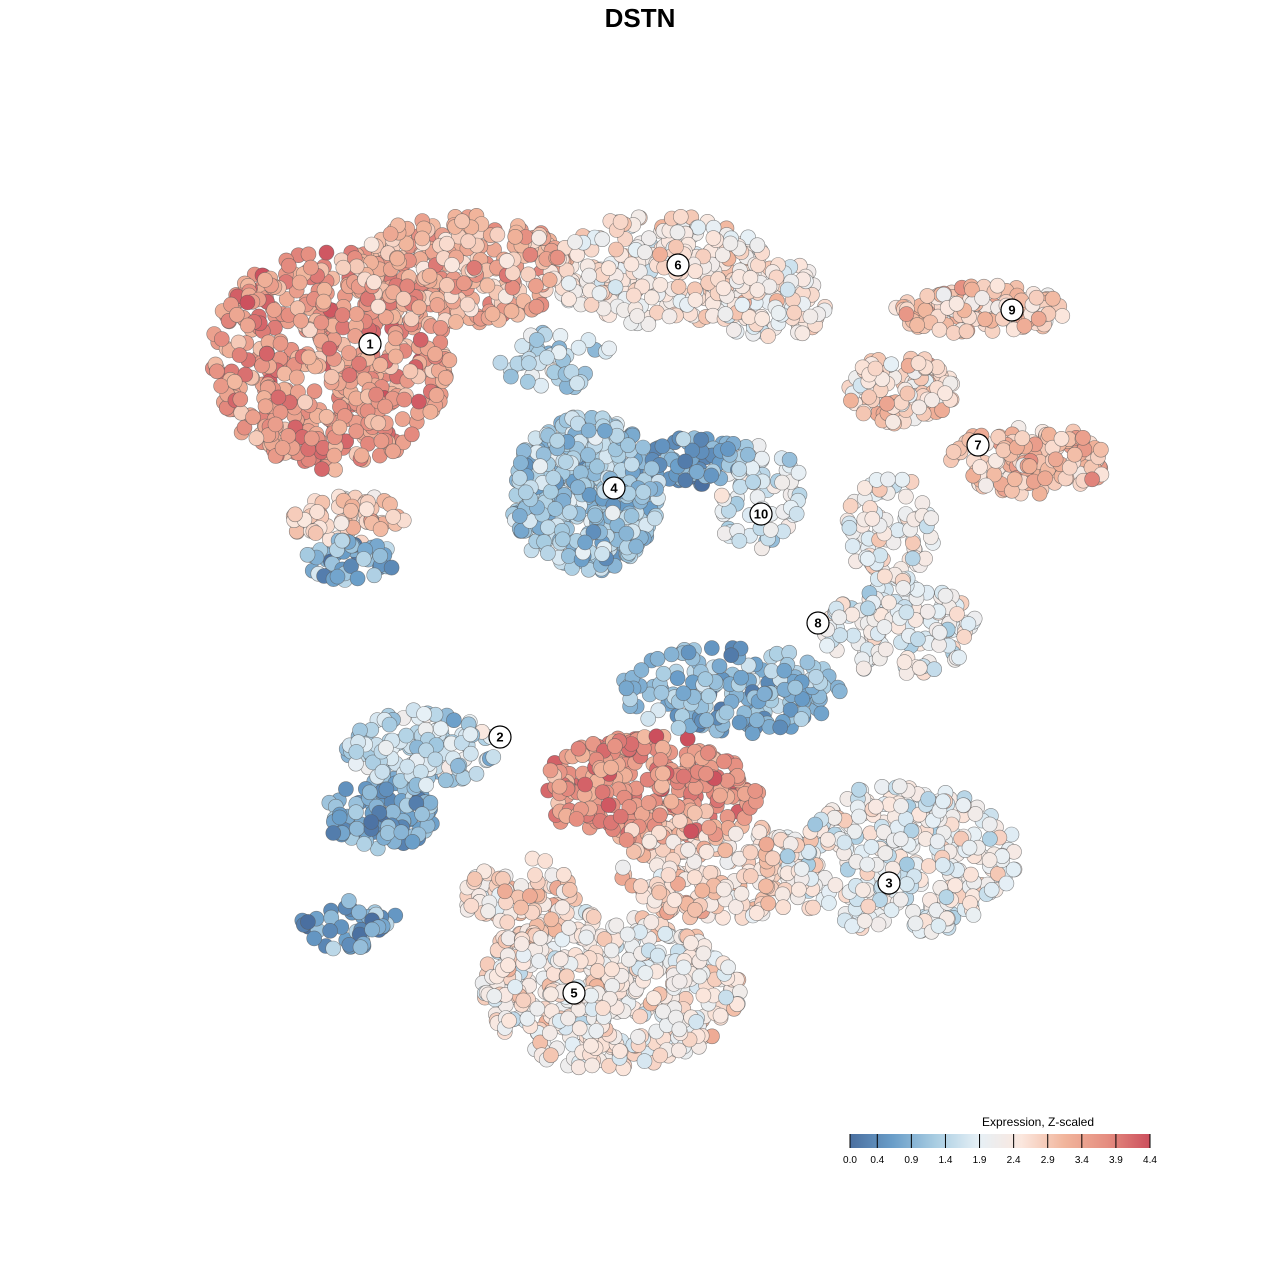  Describe the element at coordinates (1048, 1160) in the screenshot. I see `legend-tick-label: 2.9` at that location.